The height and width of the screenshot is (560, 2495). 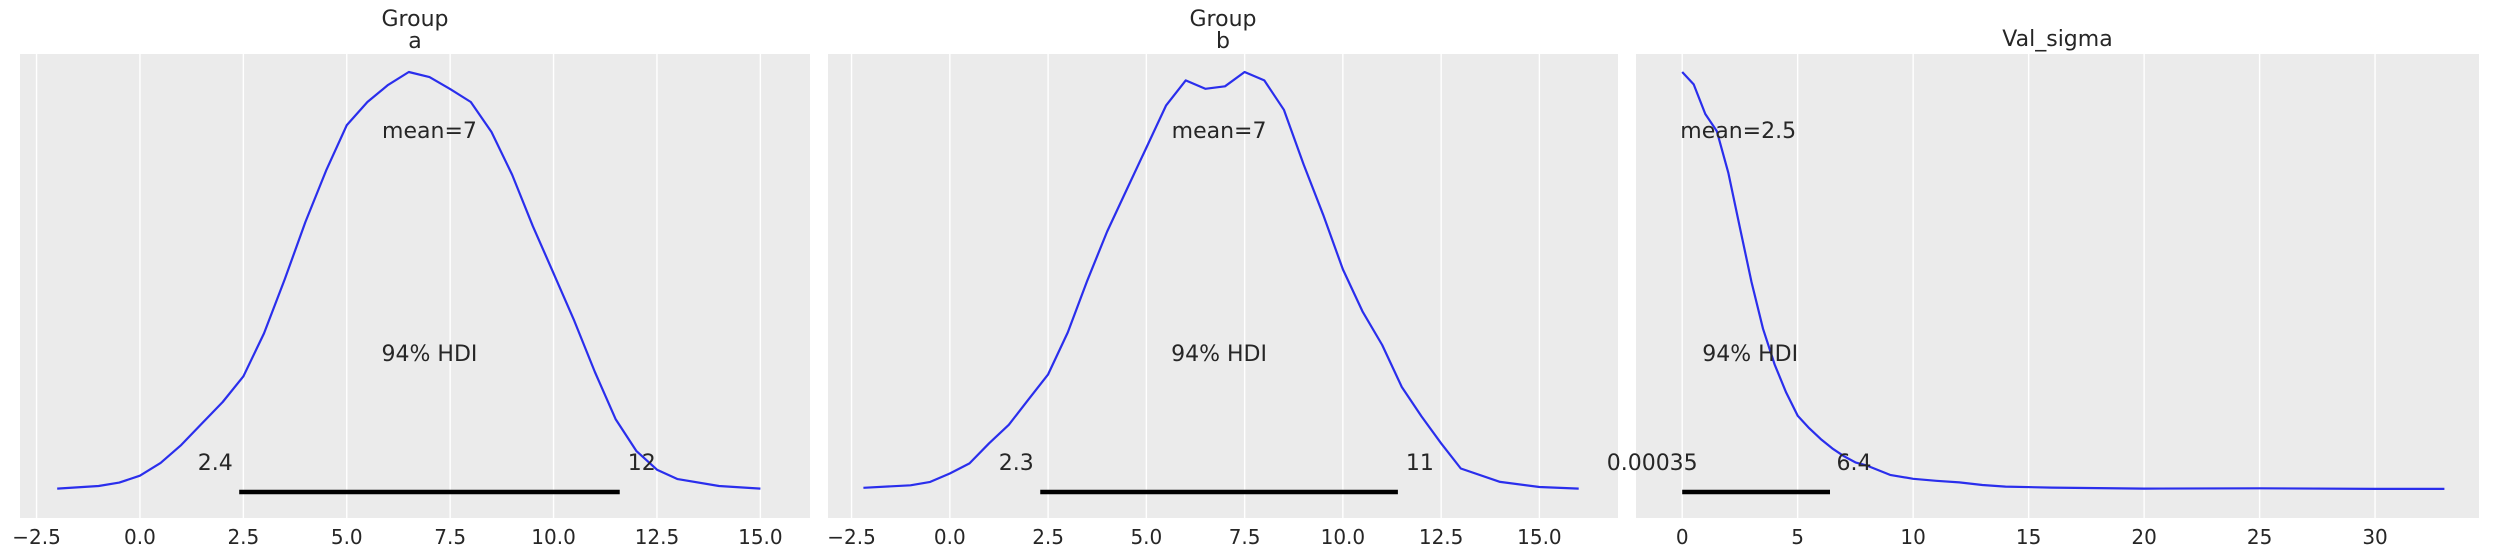 What do you see at coordinates (2259, 537) in the screenshot?
I see `x-tick-label: 25` at bounding box center [2259, 537].